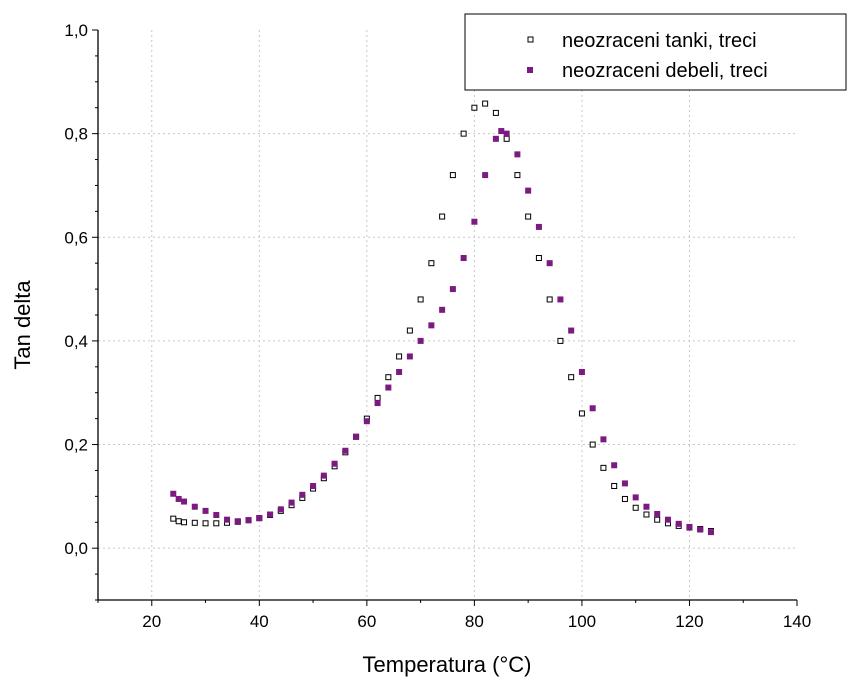 The height and width of the screenshot is (677, 859). Describe the element at coordinates (659, 41) in the screenshot. I see `legend-label-tanki: neozraceni tanki, treci` at that location.